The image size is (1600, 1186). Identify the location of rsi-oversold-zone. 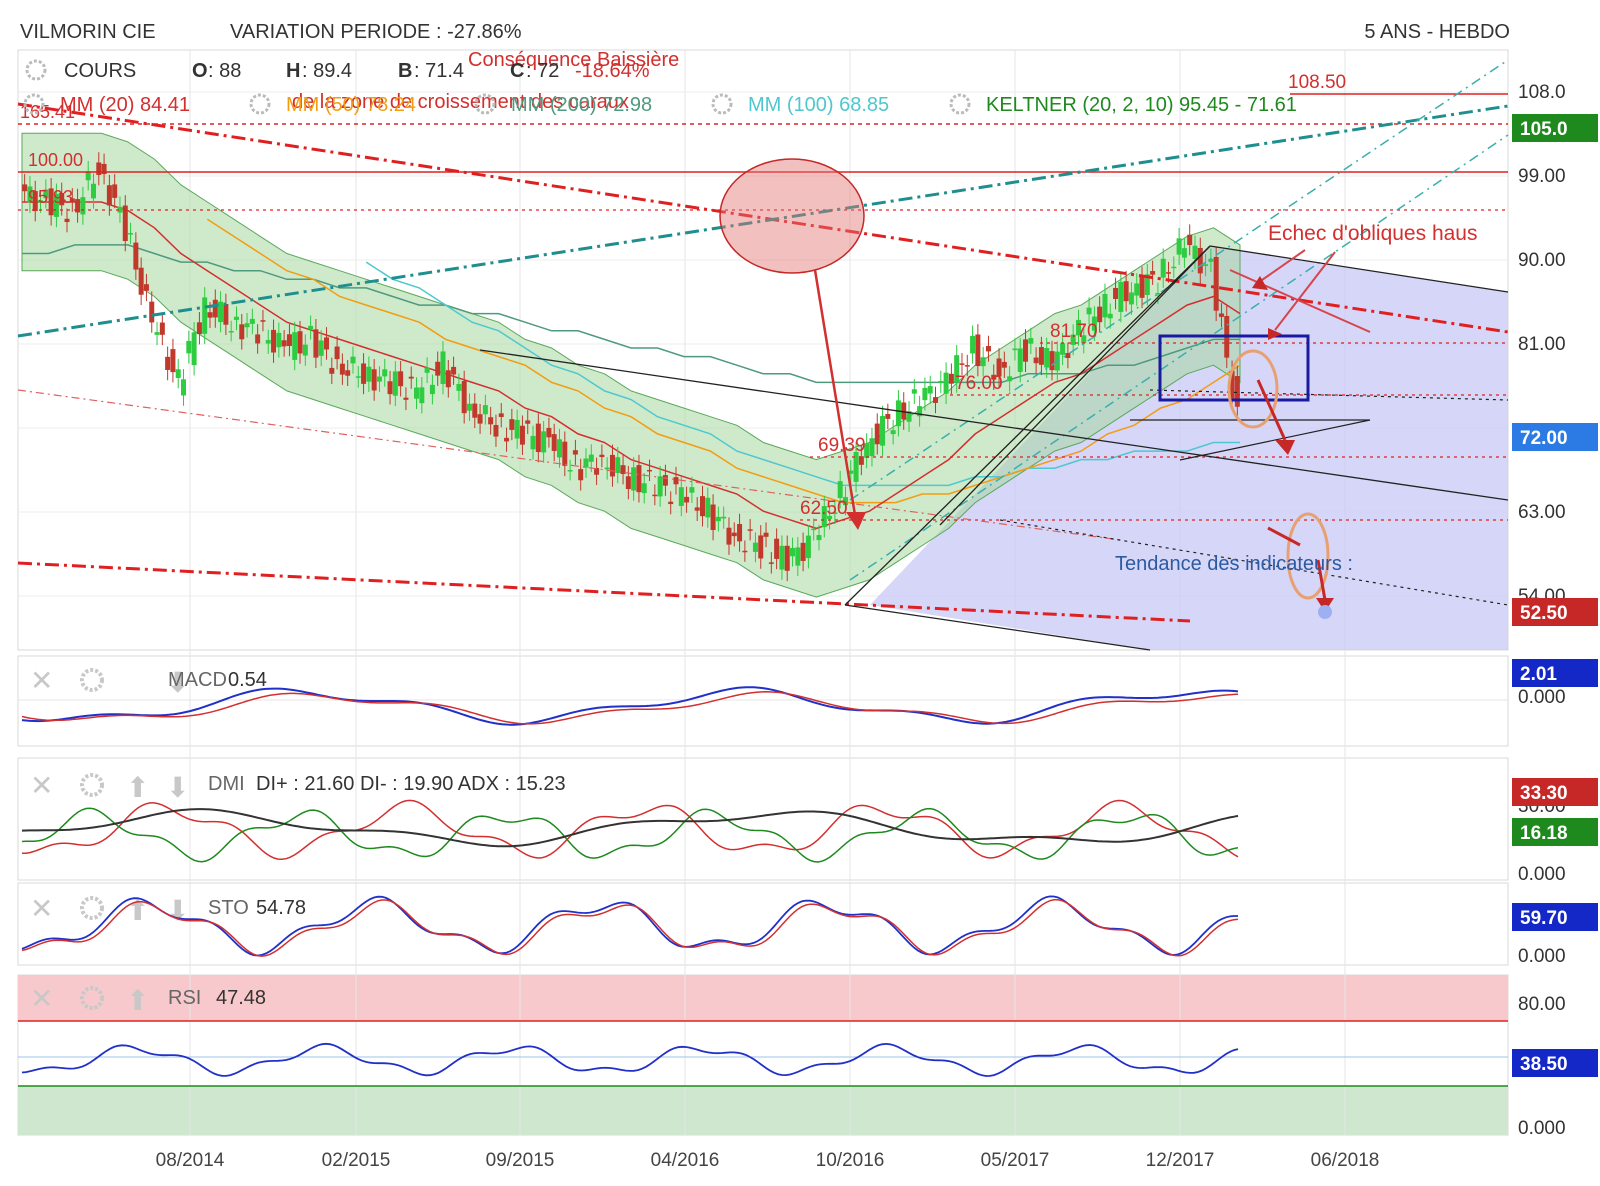
(763, 1110).